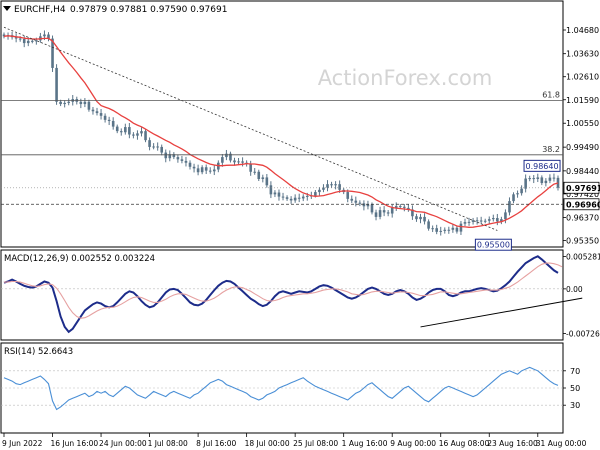 The image size is (600, 450). I want to click on macd-tick-label: 0.005281, so click(583, 256).